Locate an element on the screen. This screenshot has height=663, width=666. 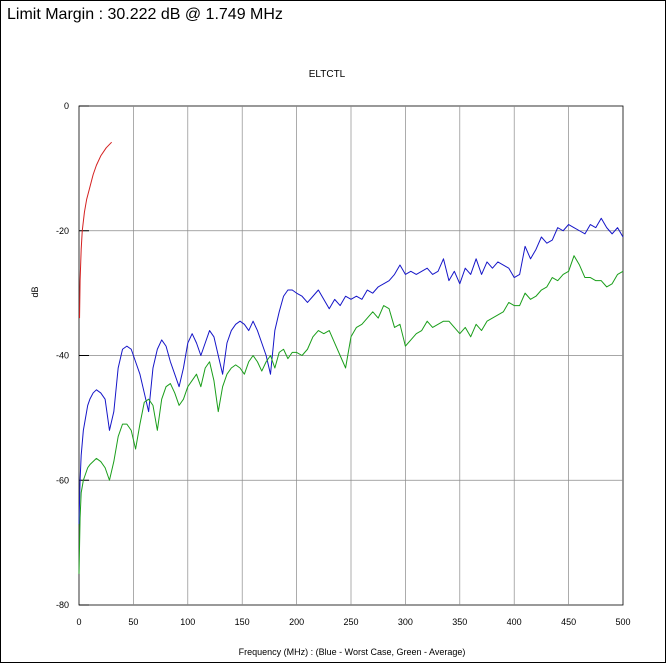
x-tick-label: 100 is located at coordinates (187, 622).